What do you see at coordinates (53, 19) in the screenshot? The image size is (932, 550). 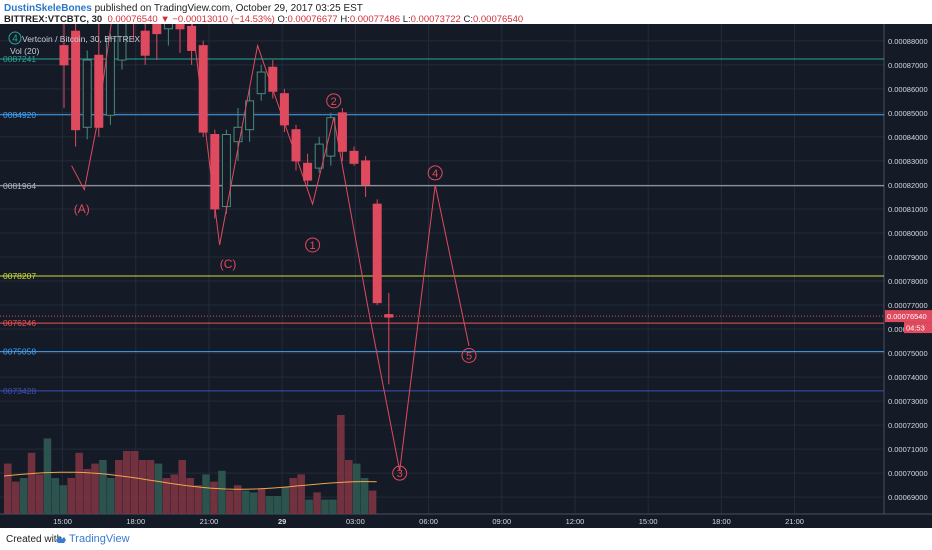 I see `symbol-label: BITTREX:VTCBTC, 30` at bounding box center [53, 19].